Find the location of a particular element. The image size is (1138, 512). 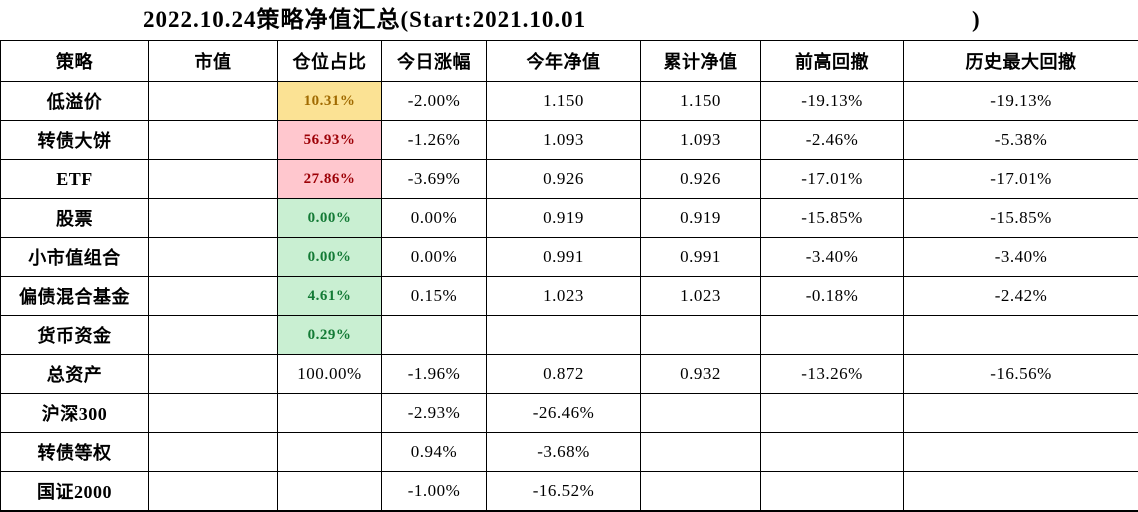

col-header-strategy: 策略 is located at coordinates (75, 61).